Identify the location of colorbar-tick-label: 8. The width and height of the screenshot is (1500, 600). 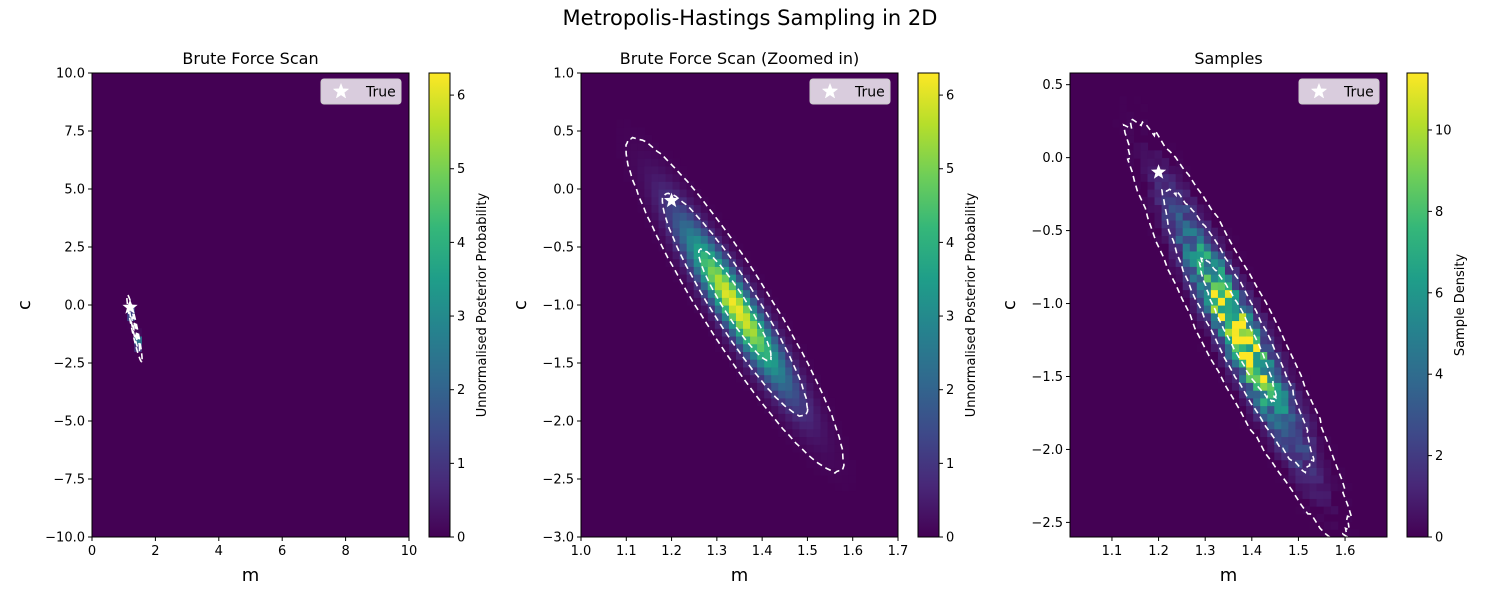
(1439, 212).